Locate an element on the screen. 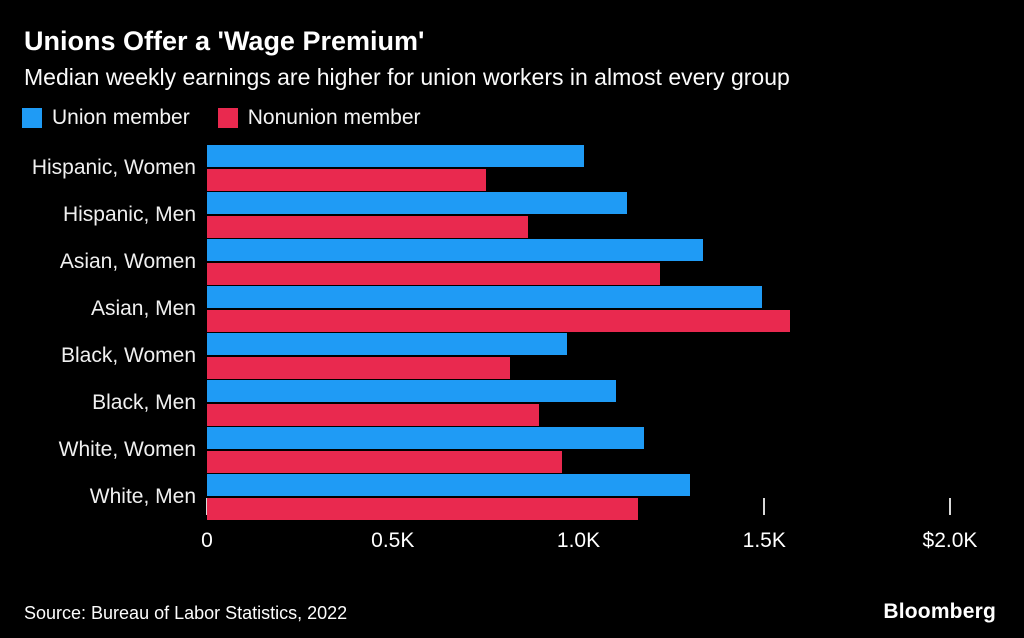 This screenshot has width=1024, height=638. chart-row: Black, Women is located at coordinates (475, 355).